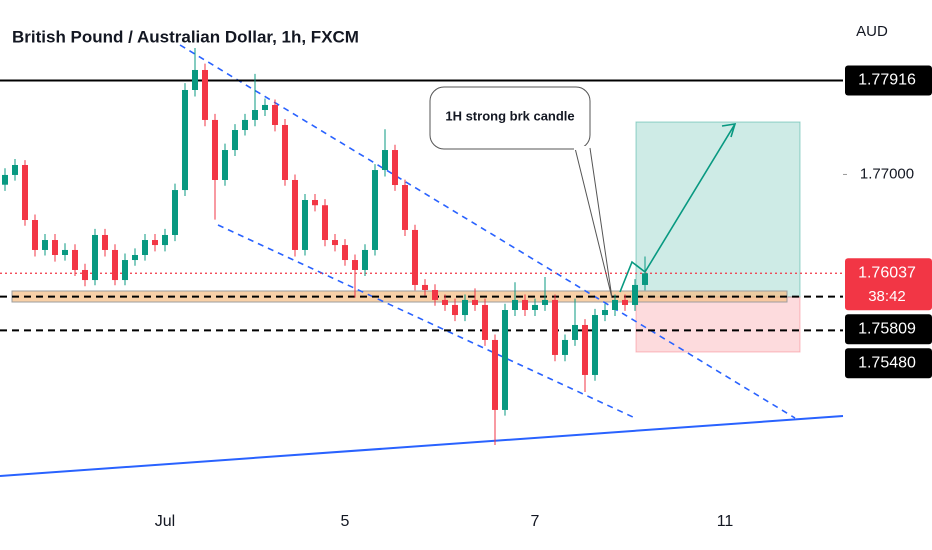 Image resolution: width=932 pixels, height=550 pixels. I want to click on price-tag-label: 1.75480, so click(887, 362).